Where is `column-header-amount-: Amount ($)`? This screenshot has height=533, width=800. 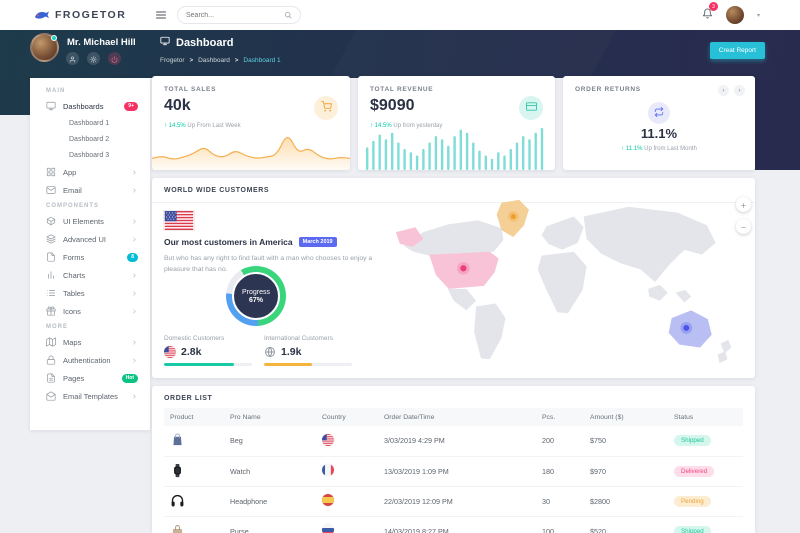
column-header-amount-: Amount ($) is located at coordinates (626, 417).